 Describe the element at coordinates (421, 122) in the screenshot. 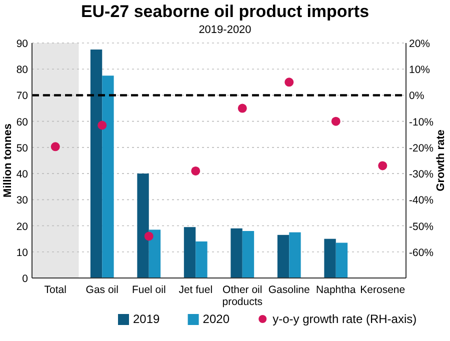

I see `y2-tick-label: -10%` at that location.